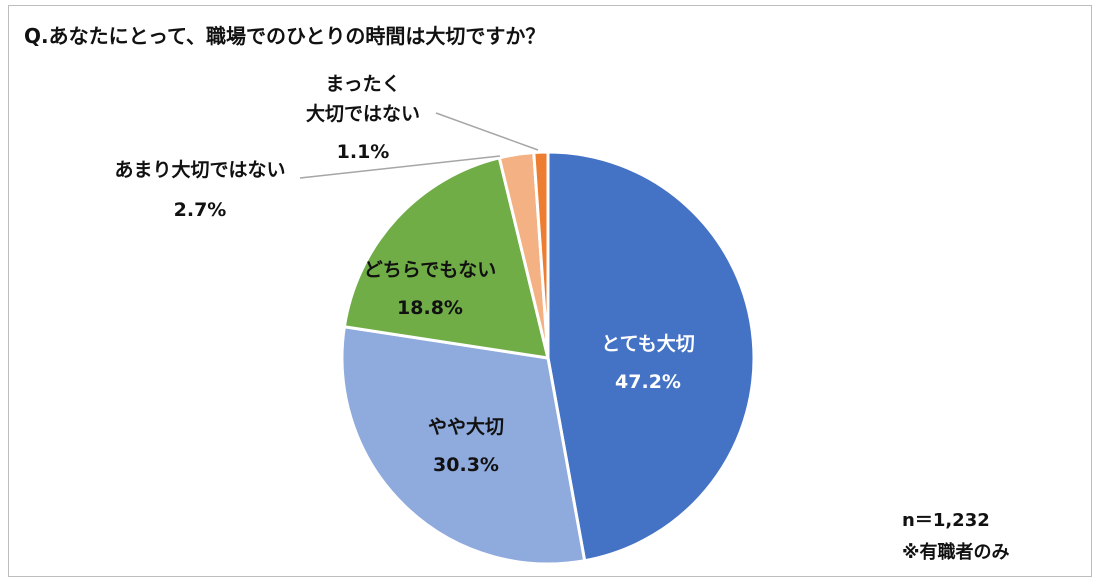  I want to click on slice-category-label-line-2-5: 大切ではない, so click(363, 113).